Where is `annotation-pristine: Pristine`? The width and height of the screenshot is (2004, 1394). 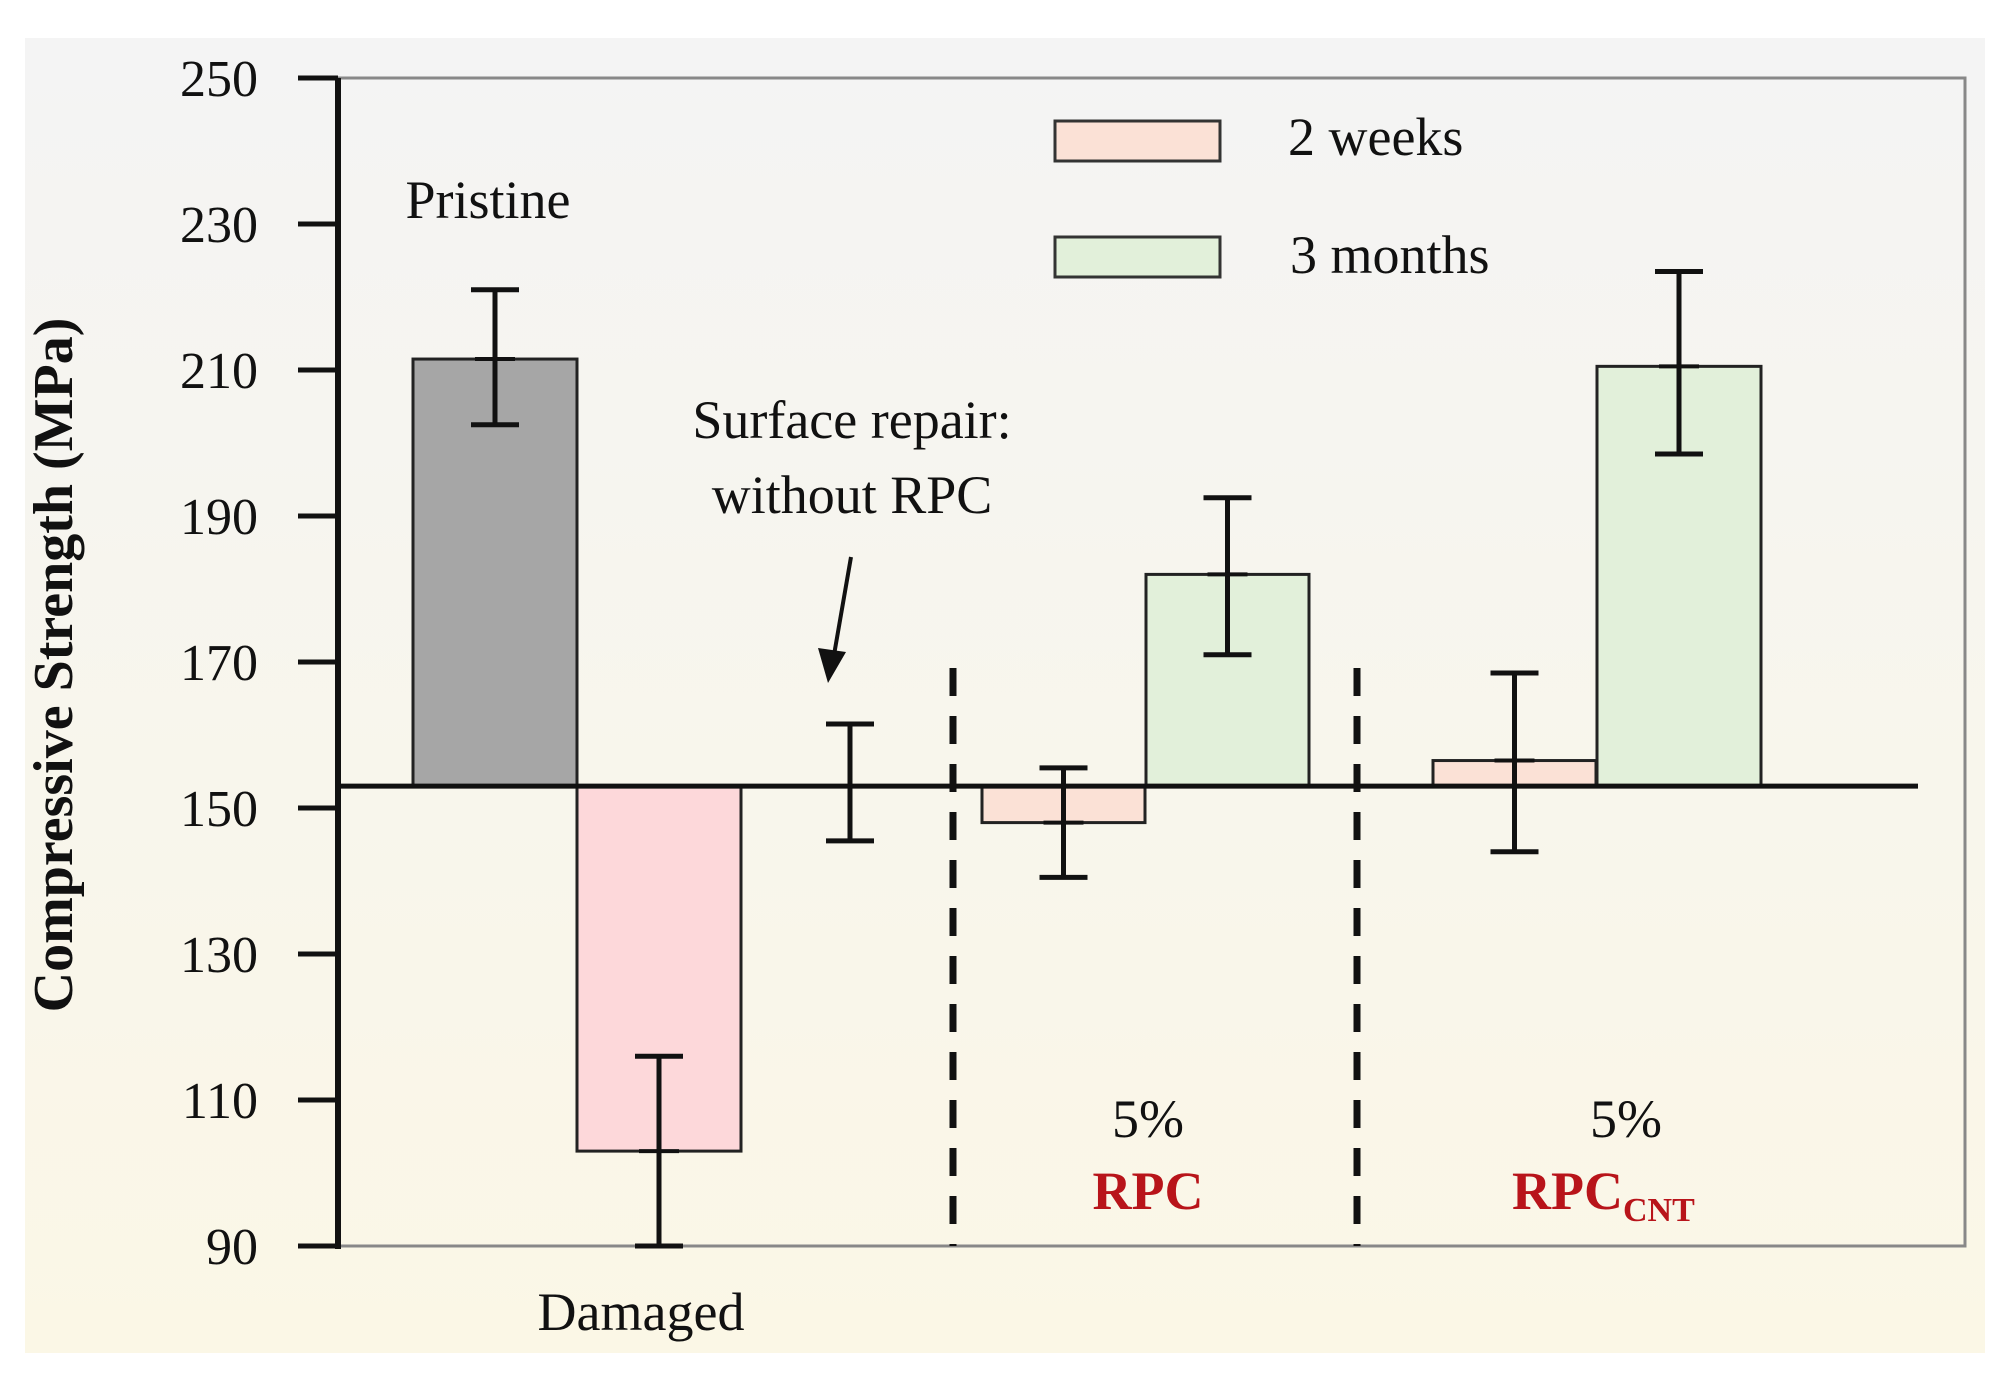
annotation-pristine: Pristine is located at coordinates (487, 200).